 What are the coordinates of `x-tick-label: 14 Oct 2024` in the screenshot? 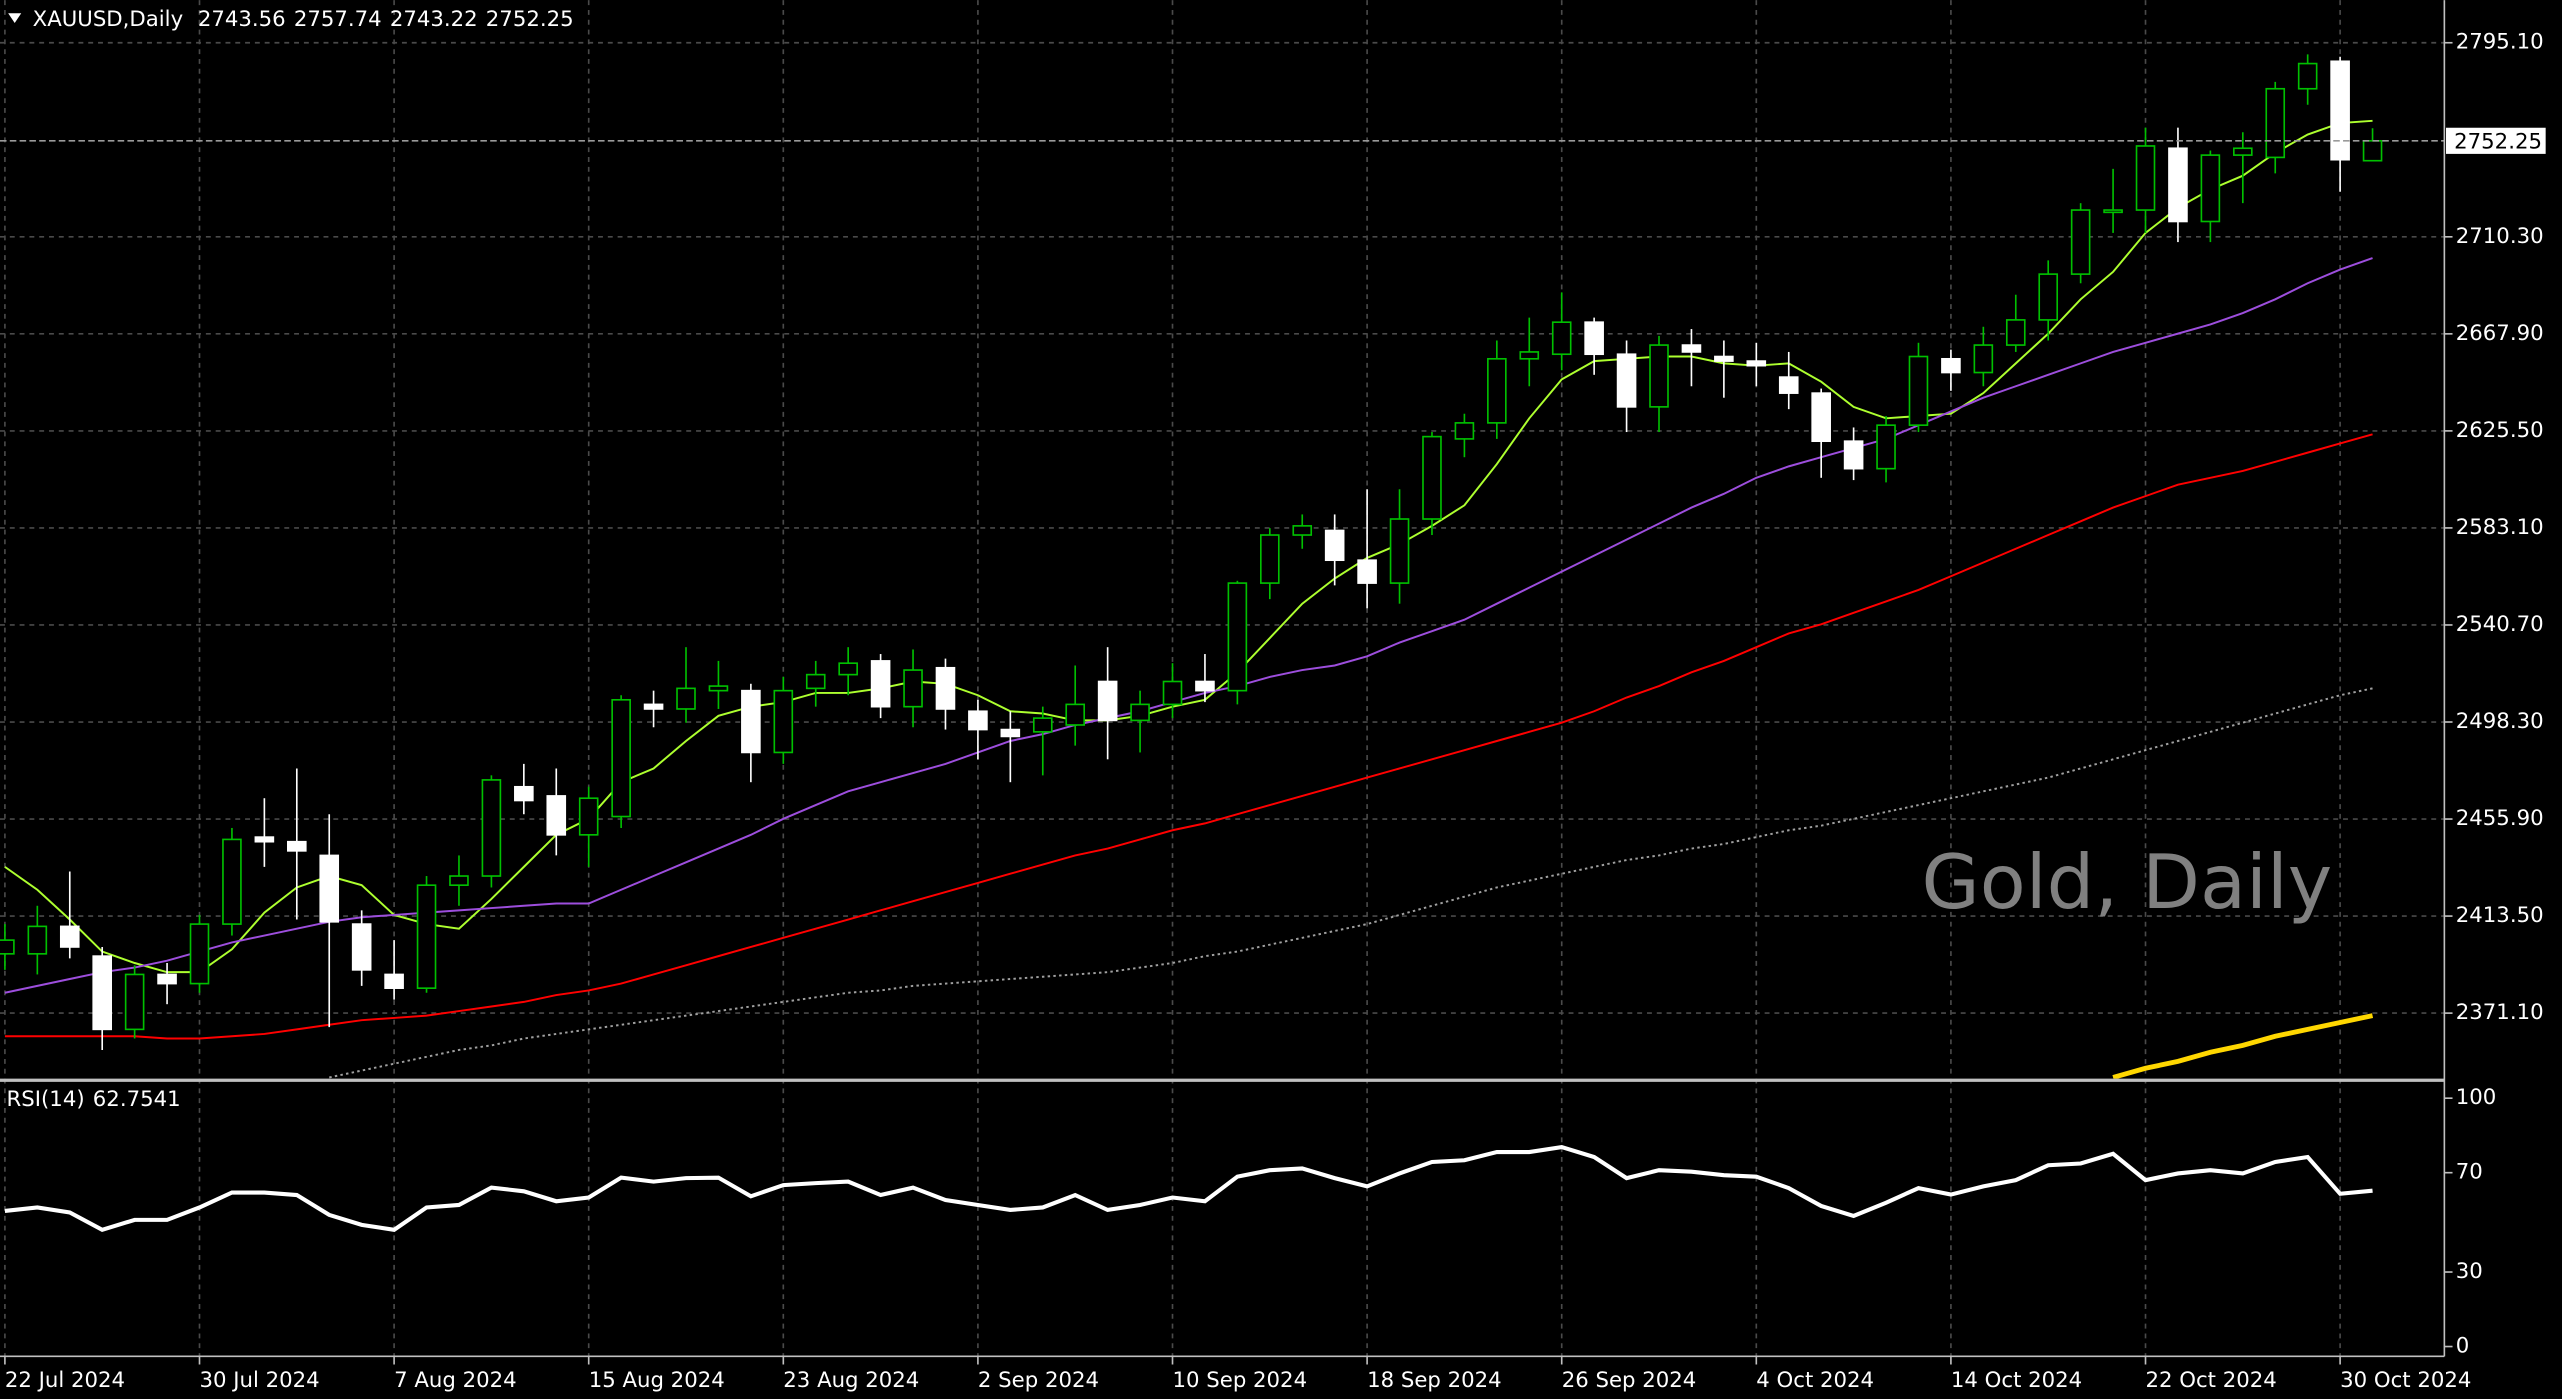 It's located at (2016, 1380).